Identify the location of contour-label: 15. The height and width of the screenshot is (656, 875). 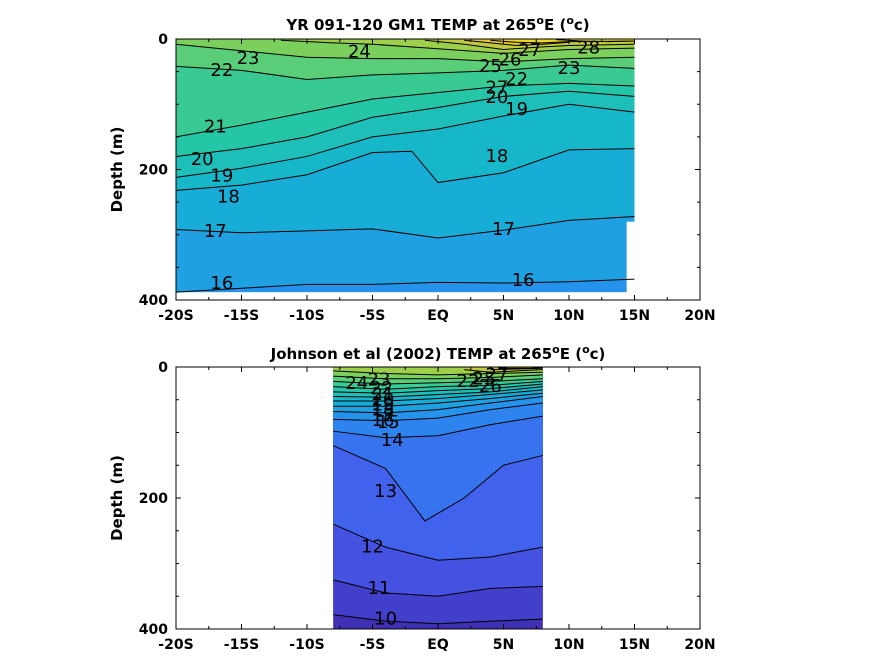
(388, 422).